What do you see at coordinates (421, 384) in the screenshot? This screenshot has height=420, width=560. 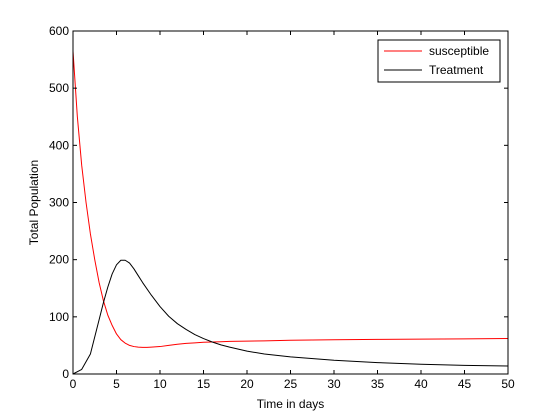 I see `x-tick-label: 40` at bounding box center [421, 384].